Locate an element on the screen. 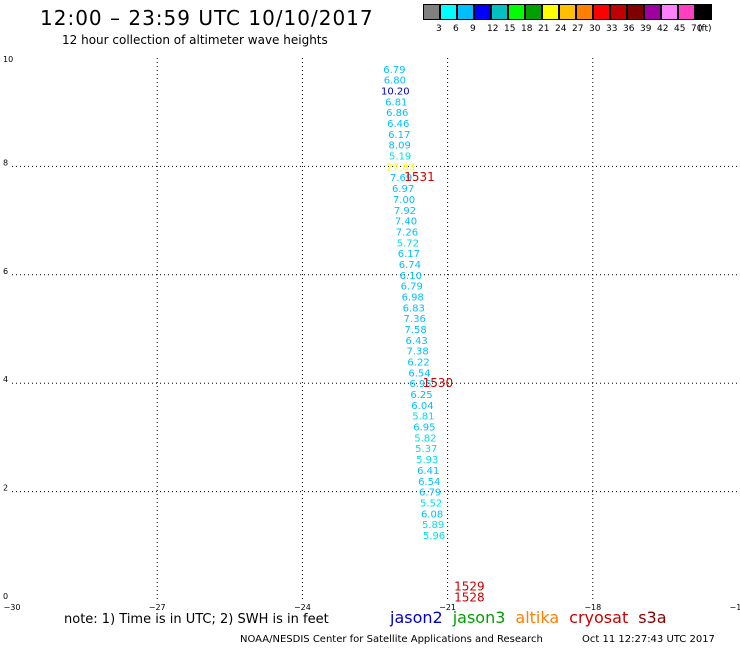 This screenshot has height=650, width=740. swh-value-label: 7.36 is located at coordinates (415, 319).